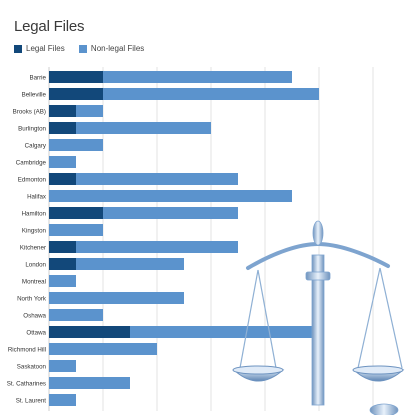  Describe the element at coordinates (37, 78) in the screenshot. I see `category-label: Barrie` at that location.